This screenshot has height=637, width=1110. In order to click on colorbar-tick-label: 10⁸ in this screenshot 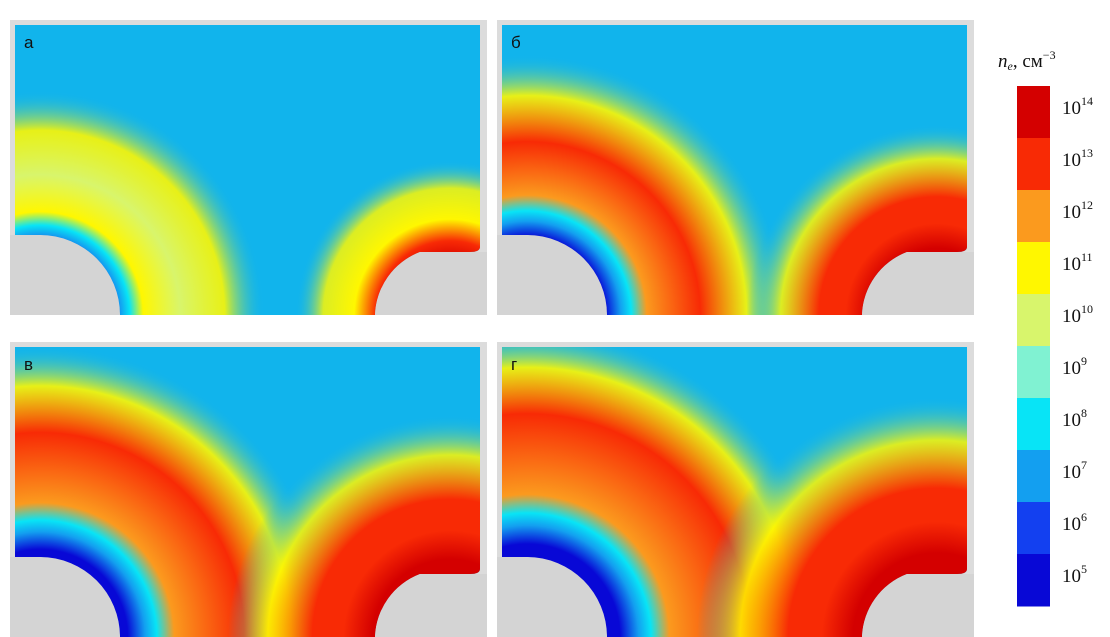, I will do `click(1074, 419)`.